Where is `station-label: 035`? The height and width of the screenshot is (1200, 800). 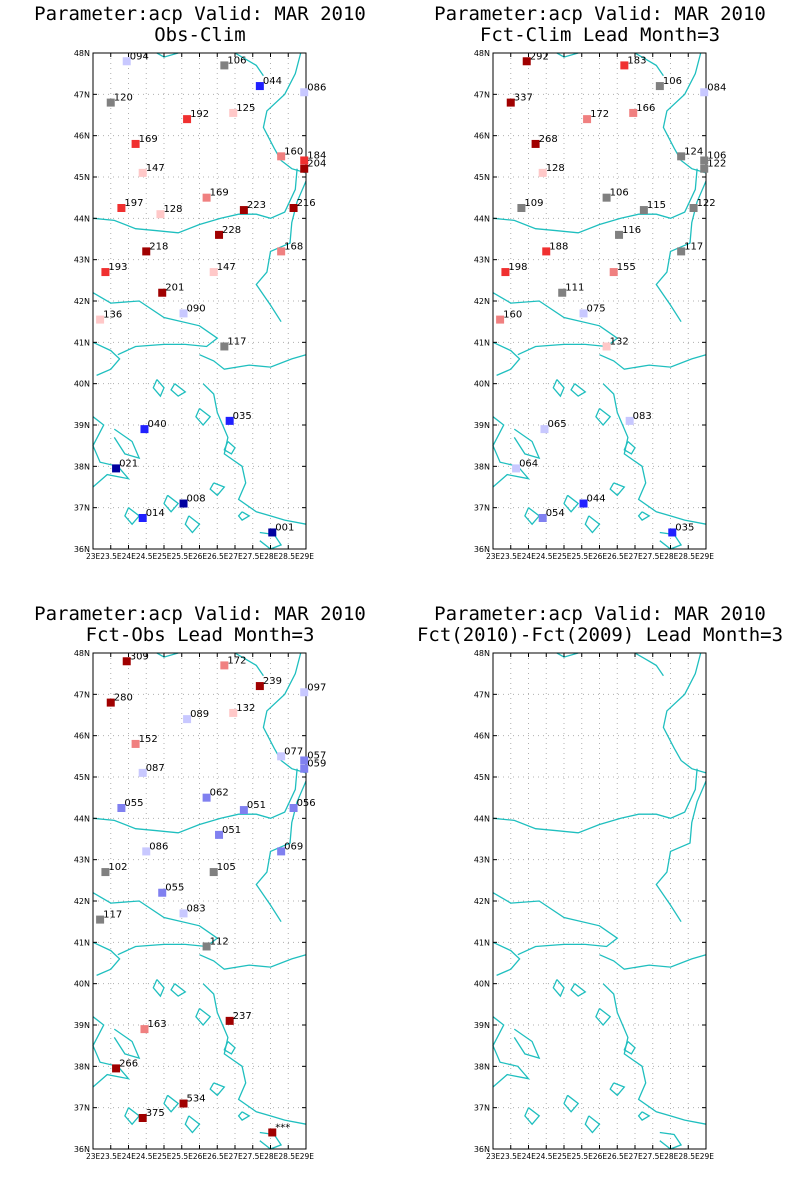
station-label: 035 is located at coordinates (242, 416).